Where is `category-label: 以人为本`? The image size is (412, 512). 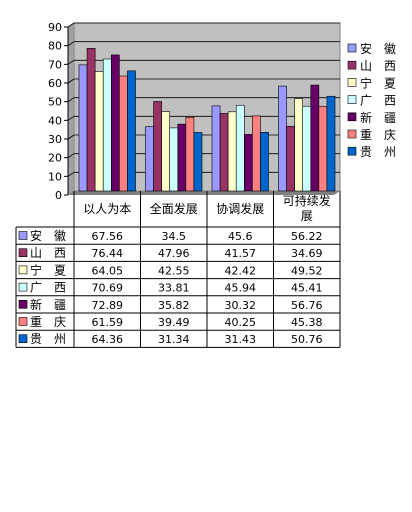 category-label: 以人为本 is located at coordinates (107, 209).